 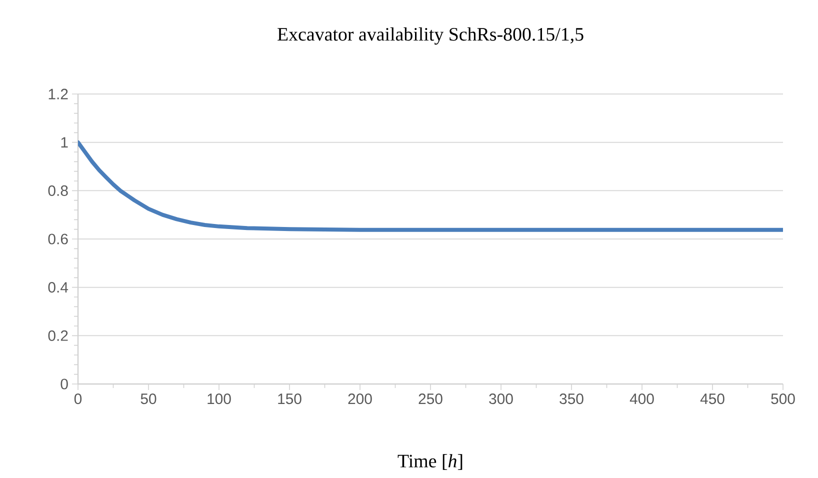 I want to click on y-tick-label: 1, so click(x=64, y=142).